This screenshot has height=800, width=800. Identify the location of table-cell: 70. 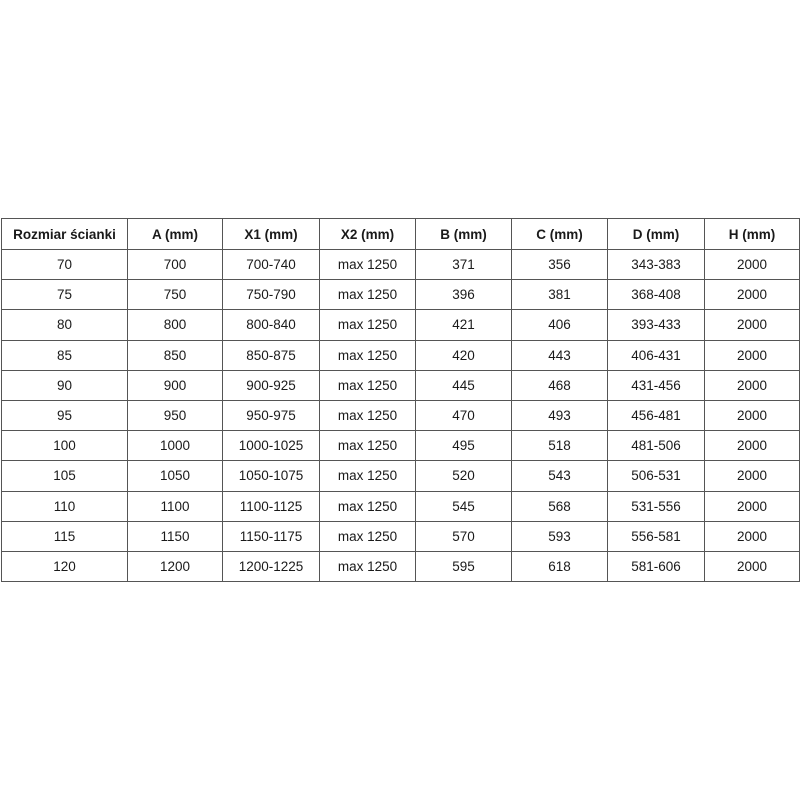
(64, 264).